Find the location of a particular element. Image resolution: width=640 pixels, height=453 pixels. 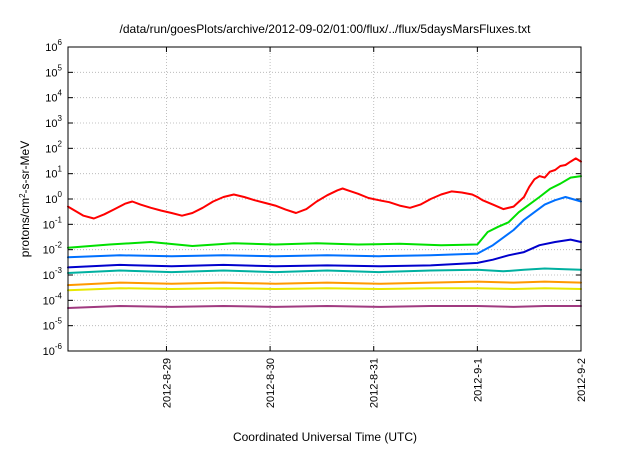

y-tick-label: 10⁻¹ is located at coordinates (53, 223).